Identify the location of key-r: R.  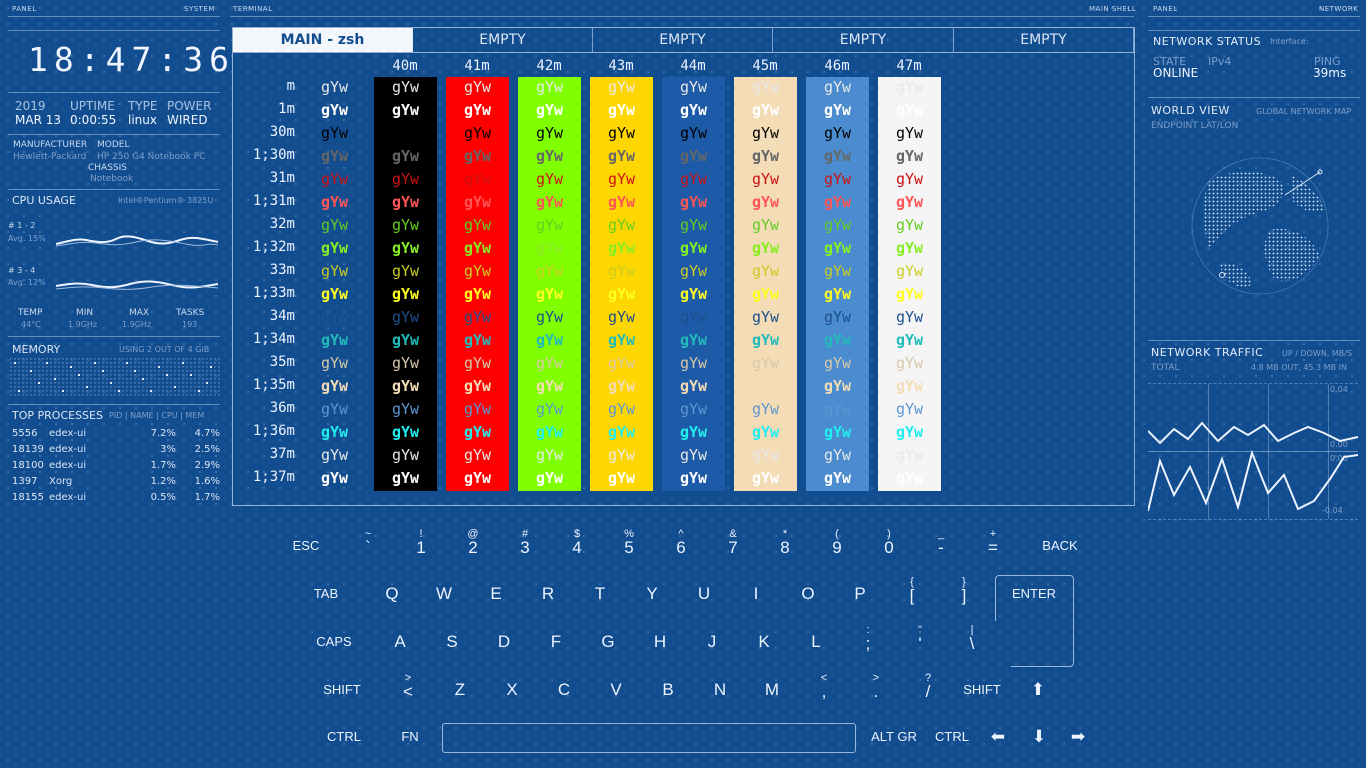
(548, 591).